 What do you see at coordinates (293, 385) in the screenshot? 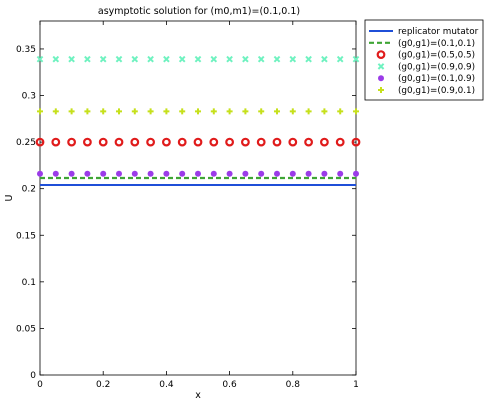
I see `x-tick-label: 0.8` at bounding box center [293, 385].